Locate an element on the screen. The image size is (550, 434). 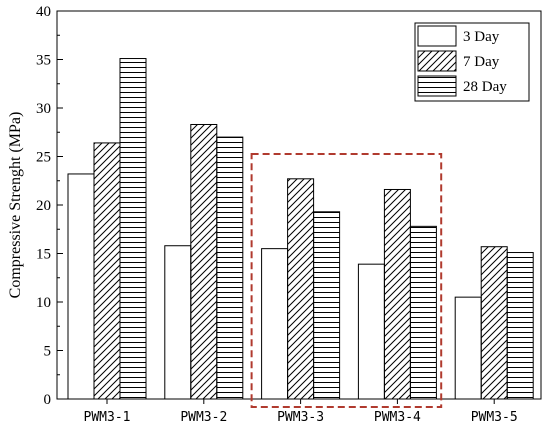
x-tick-label: PWM3-2 is located at coordinates (203, 417).